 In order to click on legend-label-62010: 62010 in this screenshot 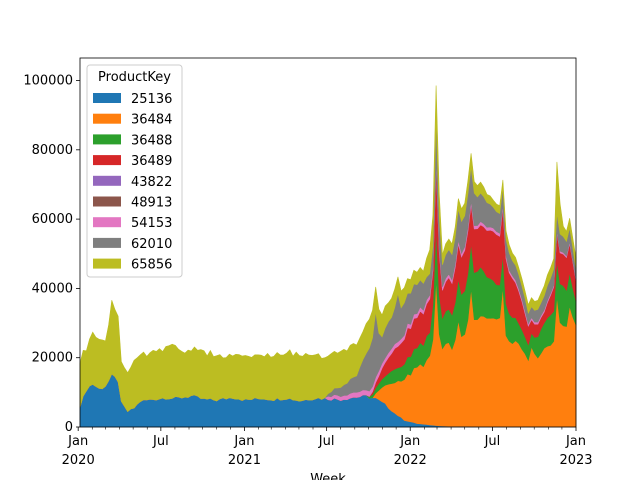, I will do `click(151, 244)`.